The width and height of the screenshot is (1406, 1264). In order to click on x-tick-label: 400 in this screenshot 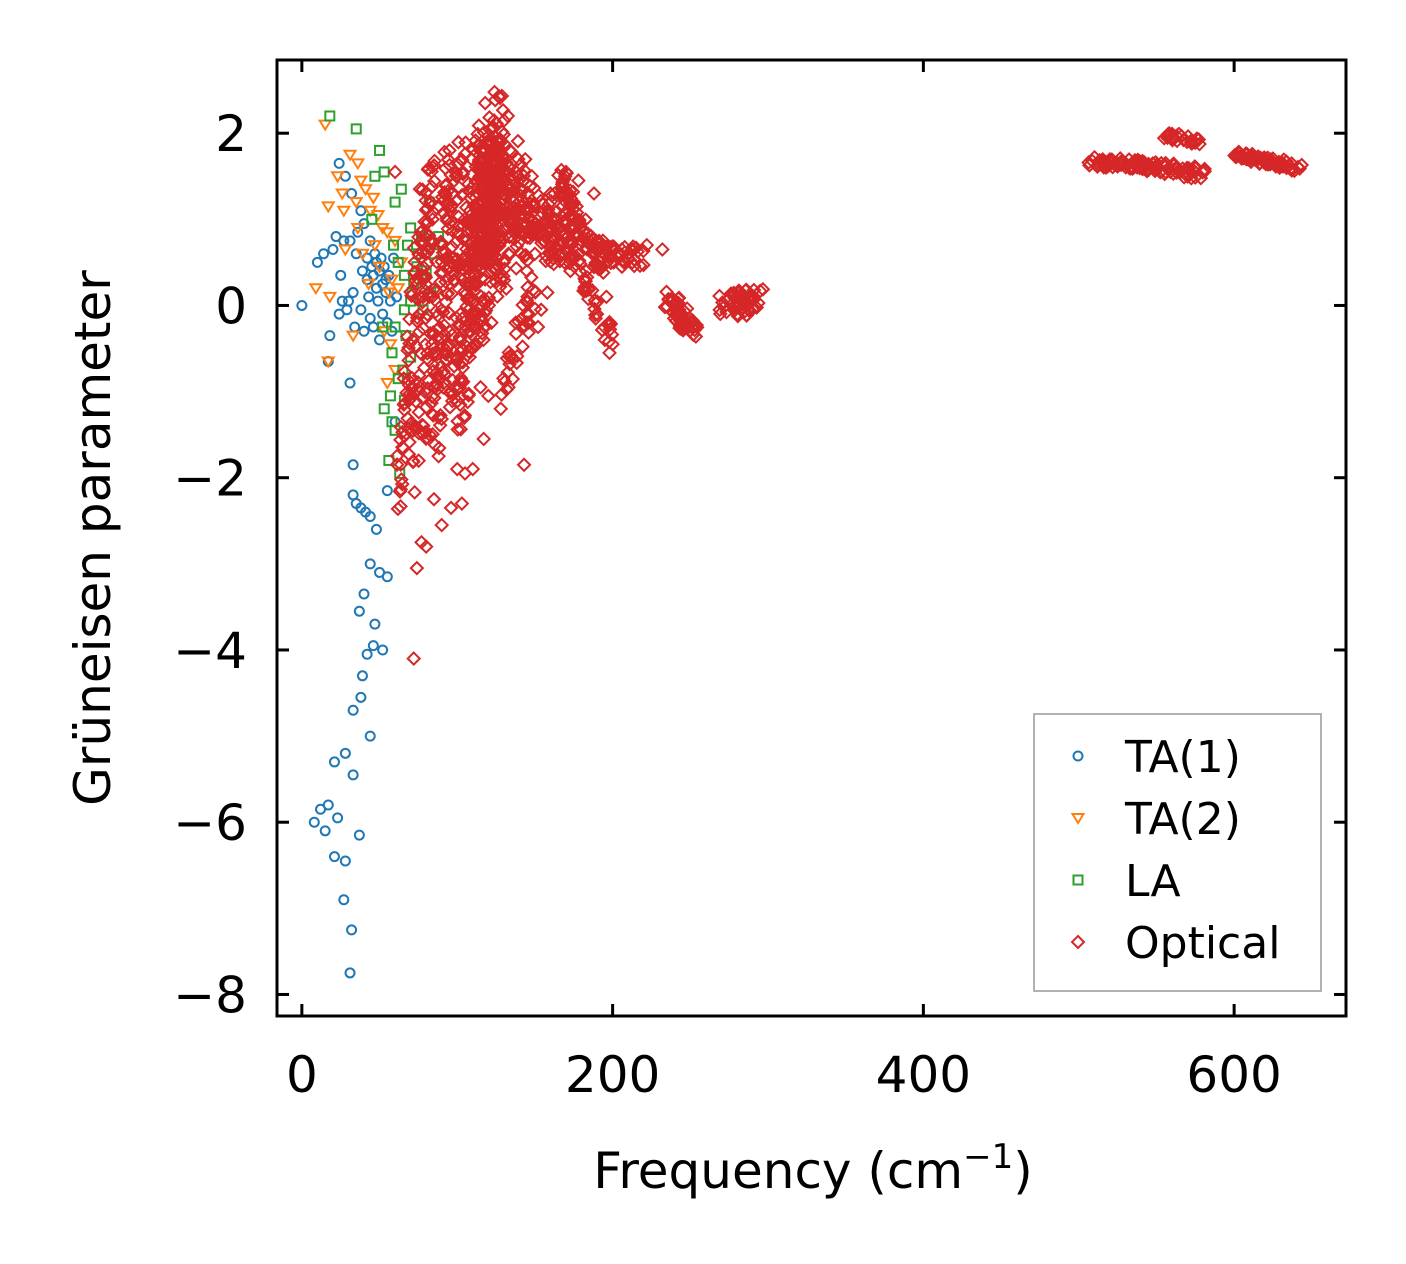, I will do `click(923, 1075)`.